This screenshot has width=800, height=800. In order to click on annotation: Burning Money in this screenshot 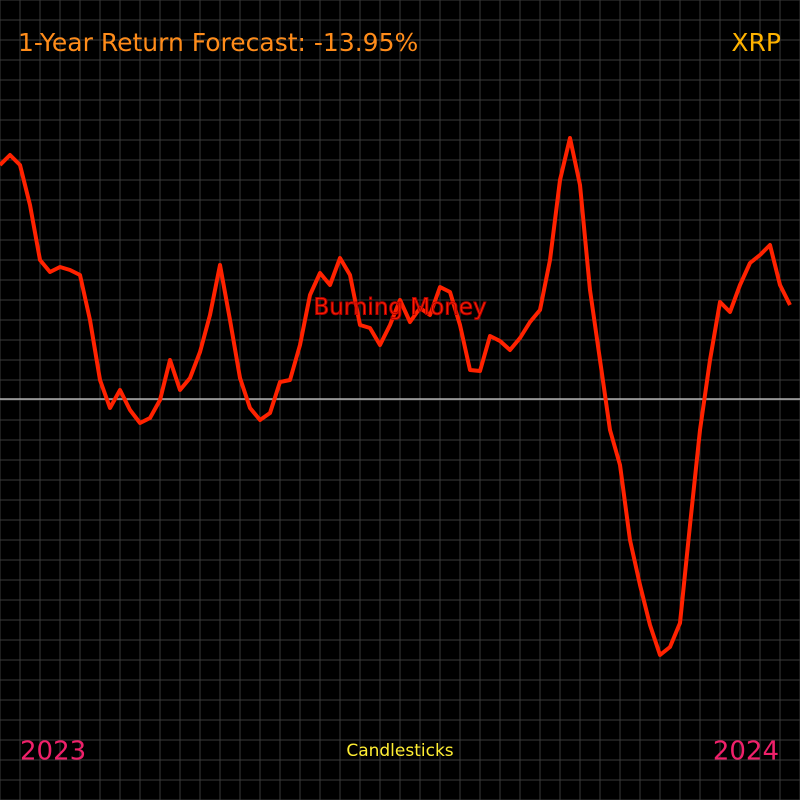, I will do `click(399, 308)`.